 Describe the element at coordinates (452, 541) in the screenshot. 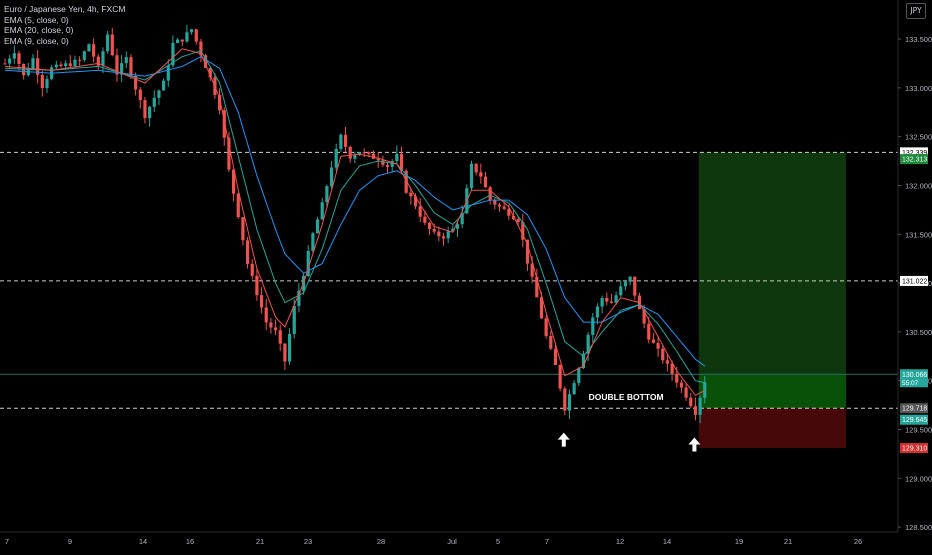

I see `x-tick-label: Jul` at that location.